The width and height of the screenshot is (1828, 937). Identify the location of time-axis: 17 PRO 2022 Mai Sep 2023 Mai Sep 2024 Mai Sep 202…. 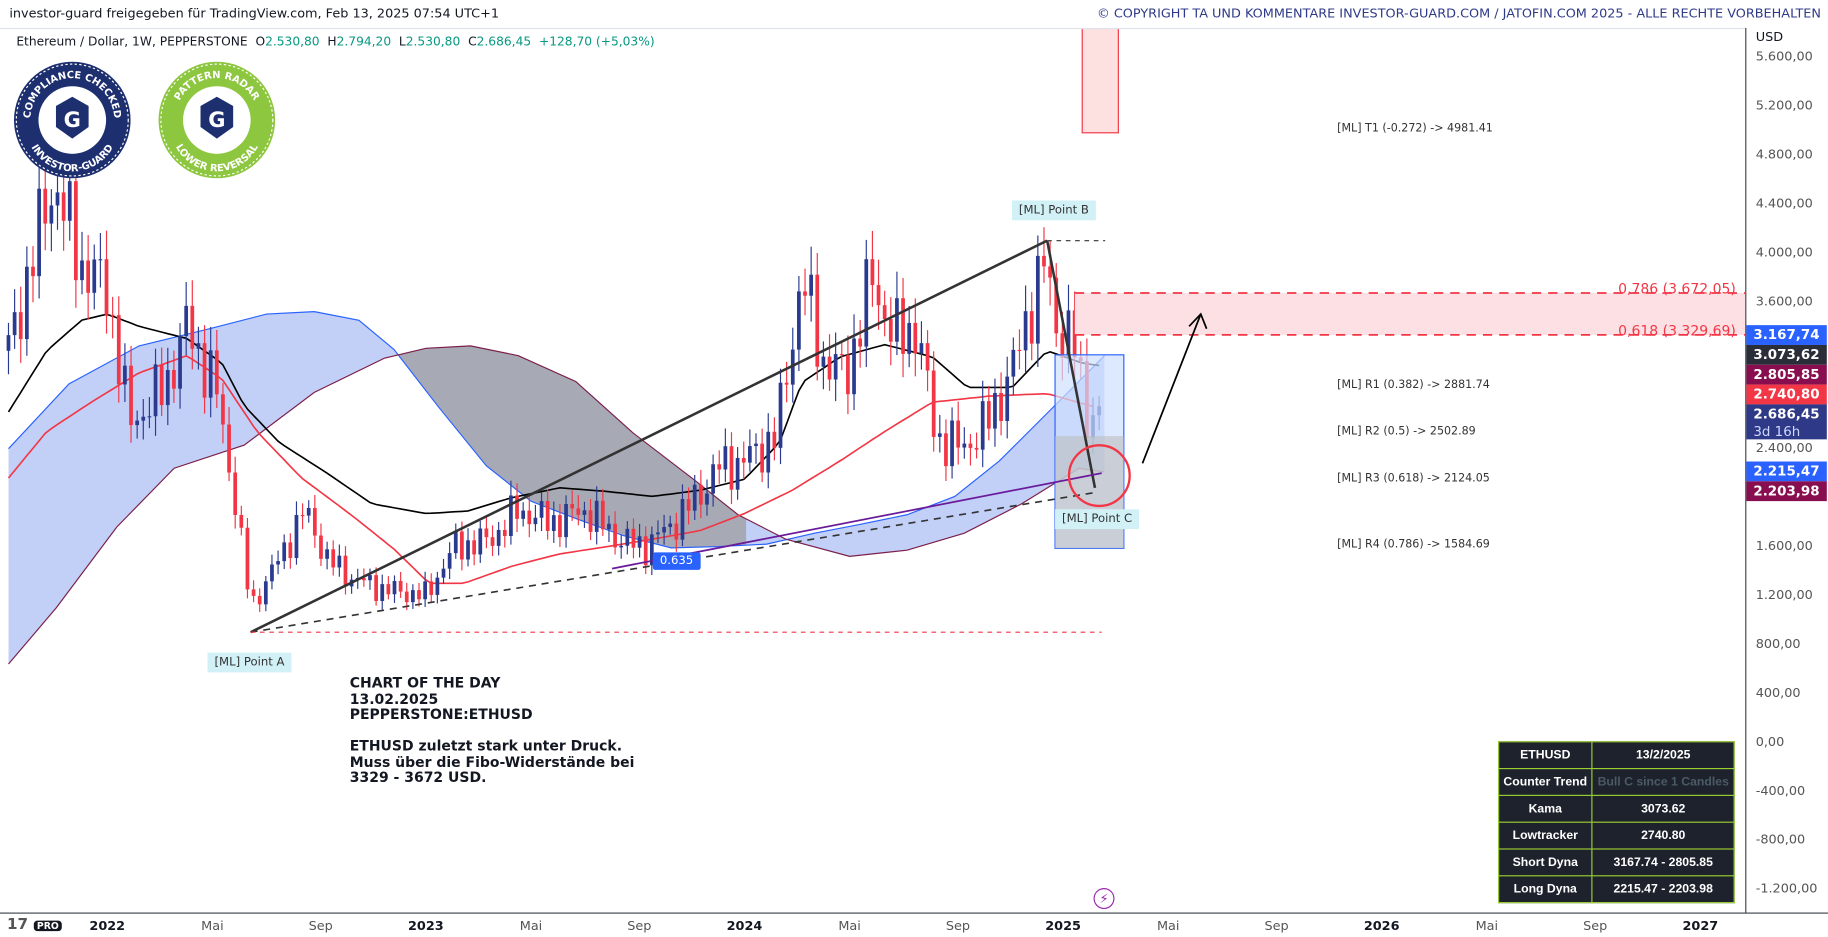
(914, 924).